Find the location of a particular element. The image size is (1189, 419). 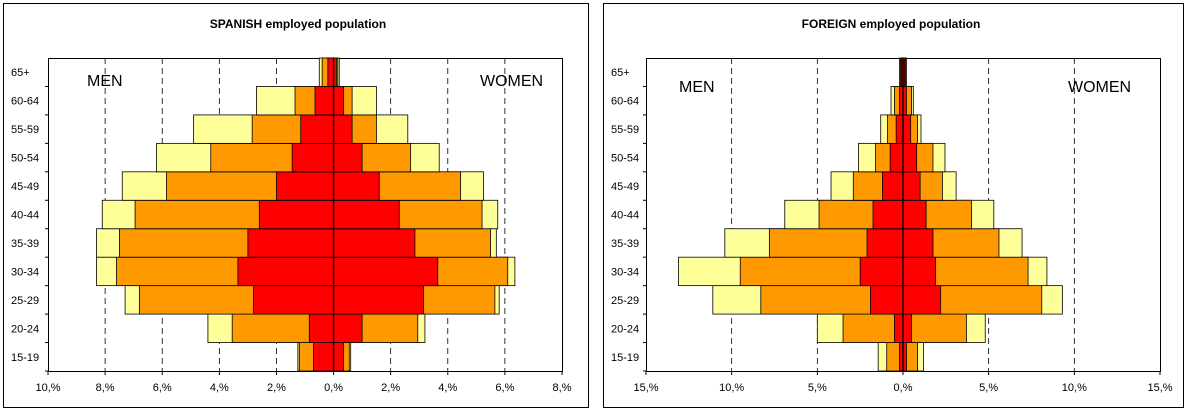

men-middle-bar is located at coordinates (873, 328).